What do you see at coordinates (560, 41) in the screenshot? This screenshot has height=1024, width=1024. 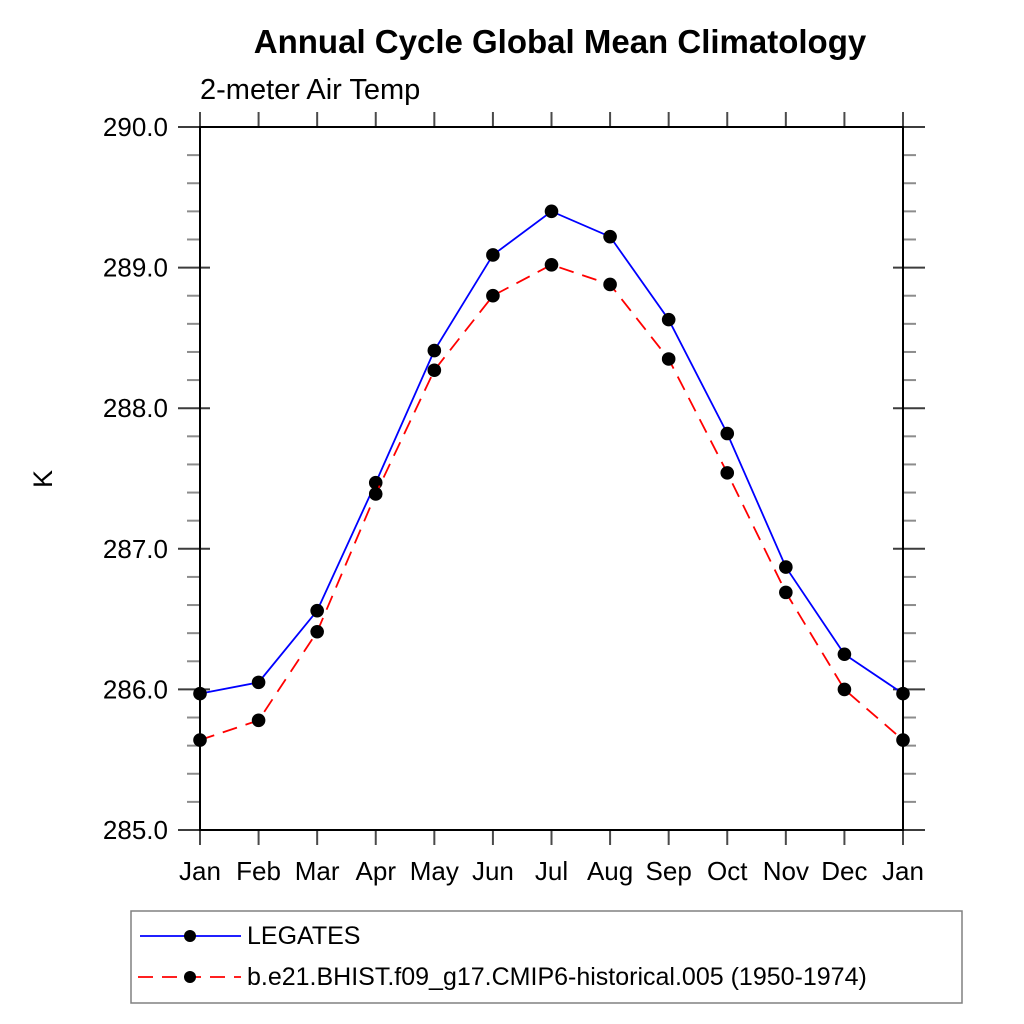 I see `chart-title: Annual Cycle Global Mean Climatology` at bounding box center [560, 41].